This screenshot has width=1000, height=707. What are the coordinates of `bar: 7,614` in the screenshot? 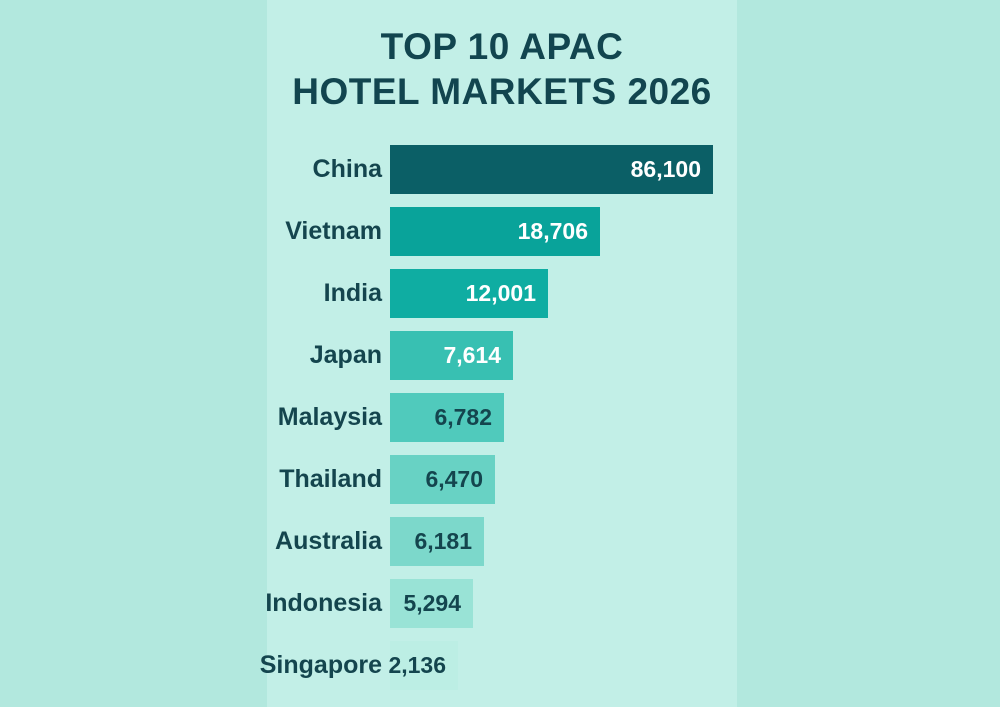 It's located at (451, 355).